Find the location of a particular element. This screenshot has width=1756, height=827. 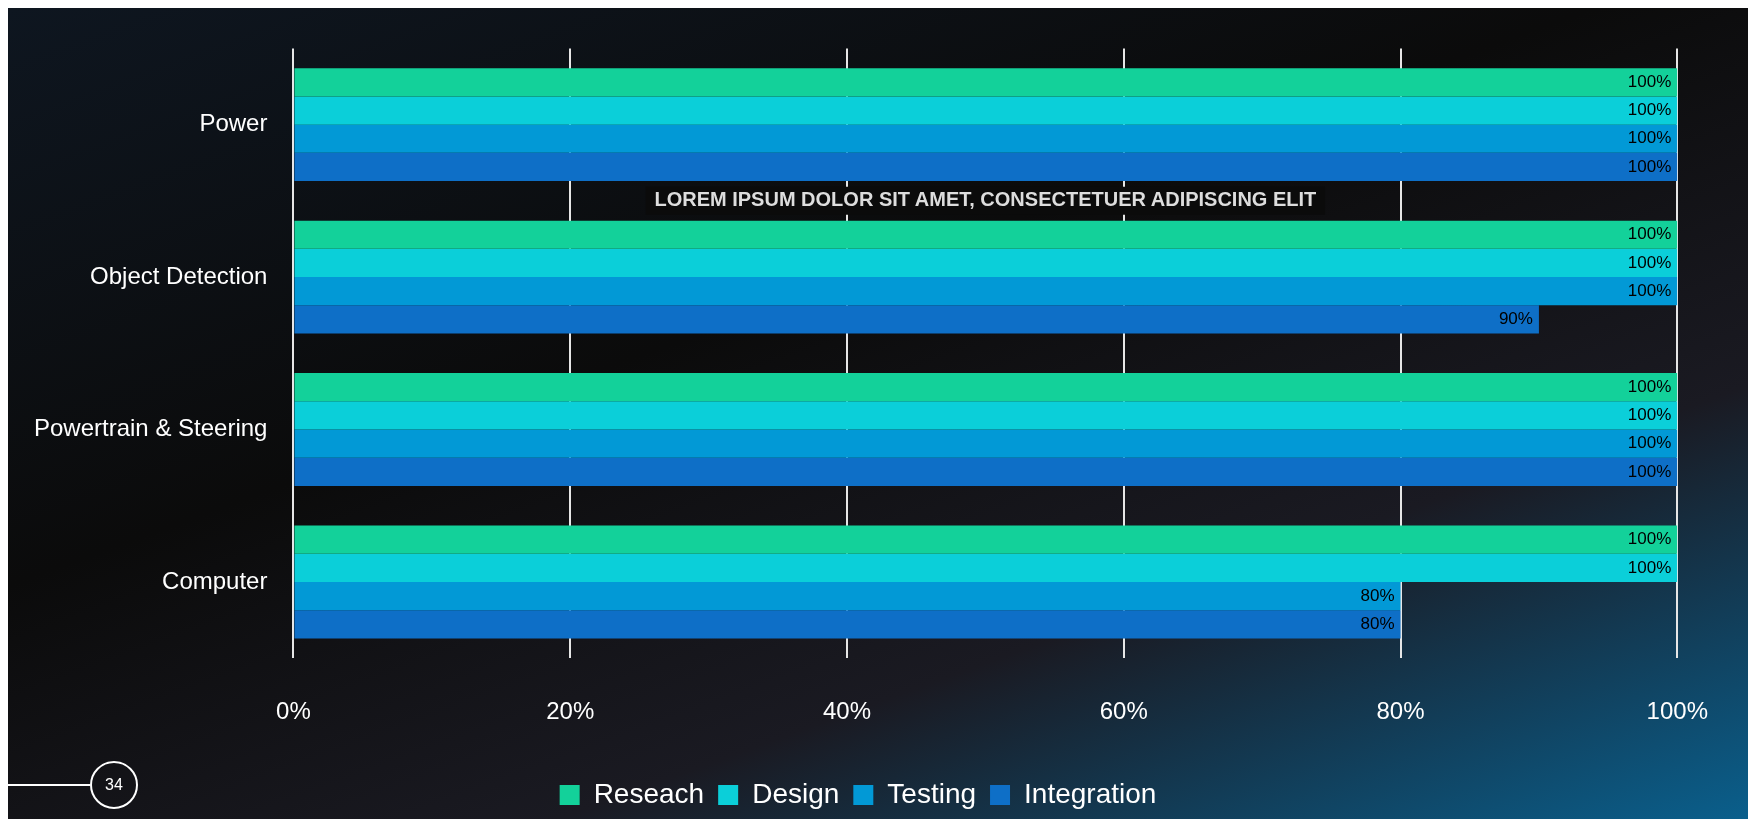

x-tick-label: 40% is located at coordinates (847, 711).